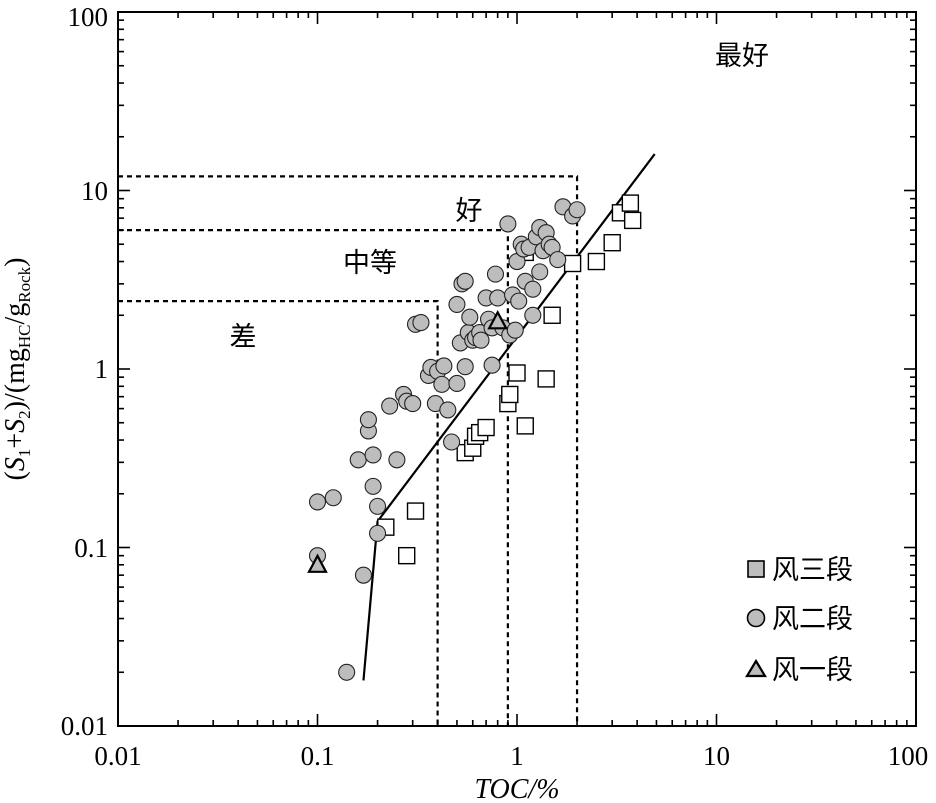 The image size is (936, 803). Describe the element at coordinates (88, 17) in the screenshot. I see `y-tick-label-4: 100` at that location.